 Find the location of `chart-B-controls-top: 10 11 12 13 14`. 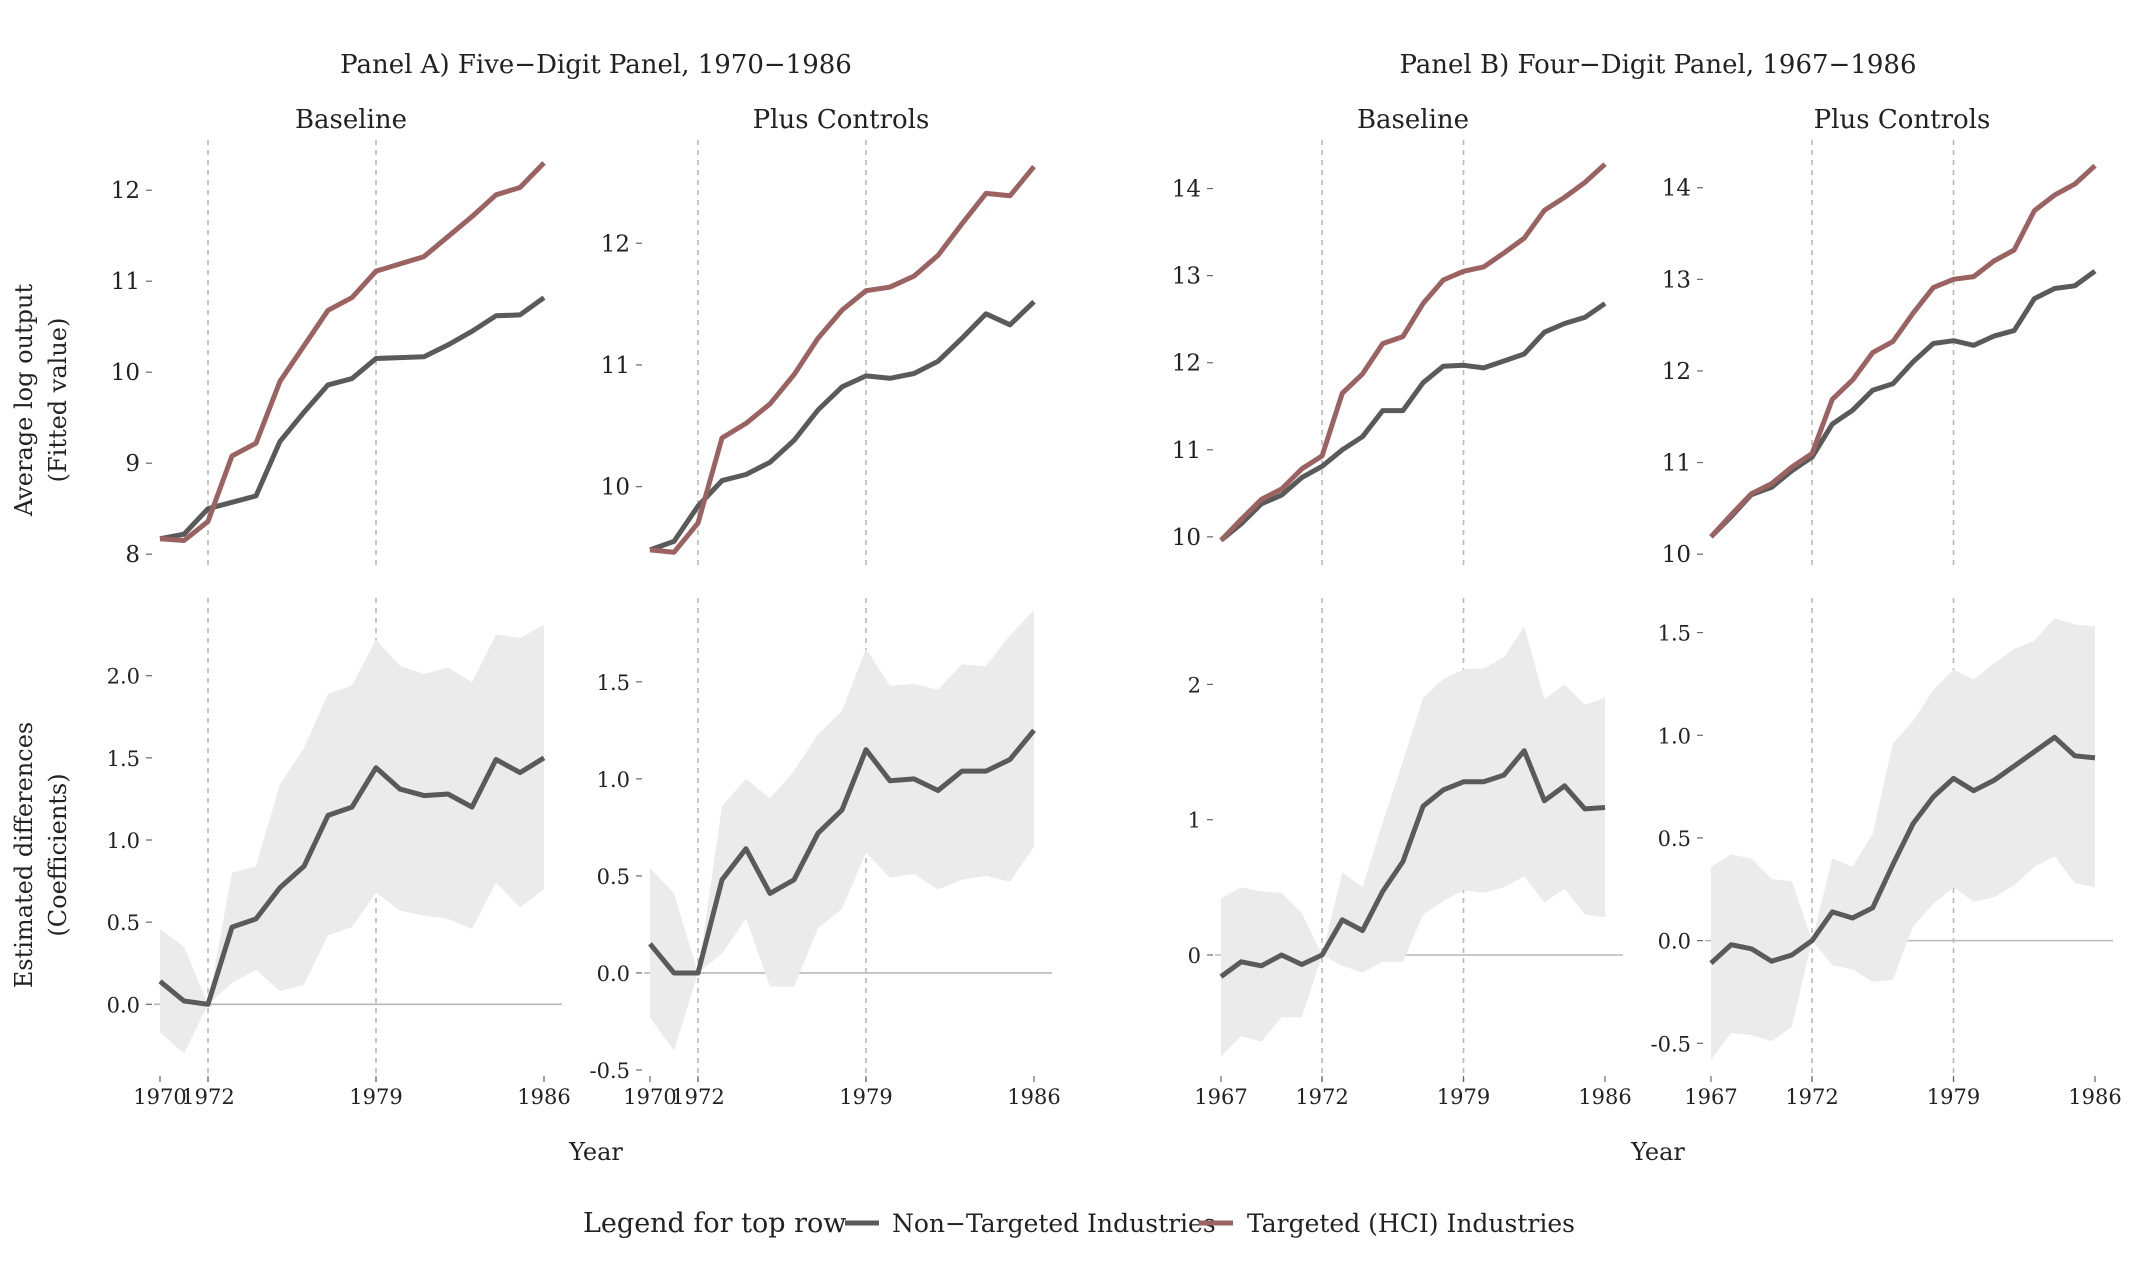

chart-B-controls-top: 10 11 12 13 14 is located at coordinates (1879, 354).